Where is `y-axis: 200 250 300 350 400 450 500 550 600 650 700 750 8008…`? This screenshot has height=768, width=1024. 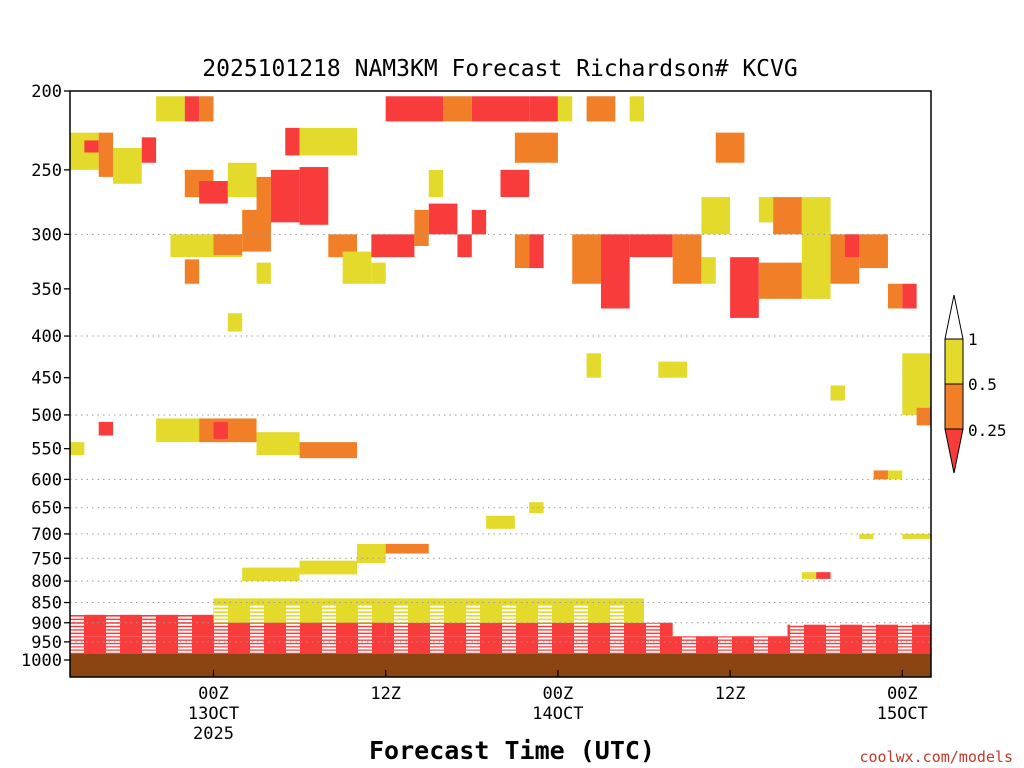
y-axis: 200 250 300 350 400 450 500 550 600 650 700 750 8008… is located at coordinates (45, 376).